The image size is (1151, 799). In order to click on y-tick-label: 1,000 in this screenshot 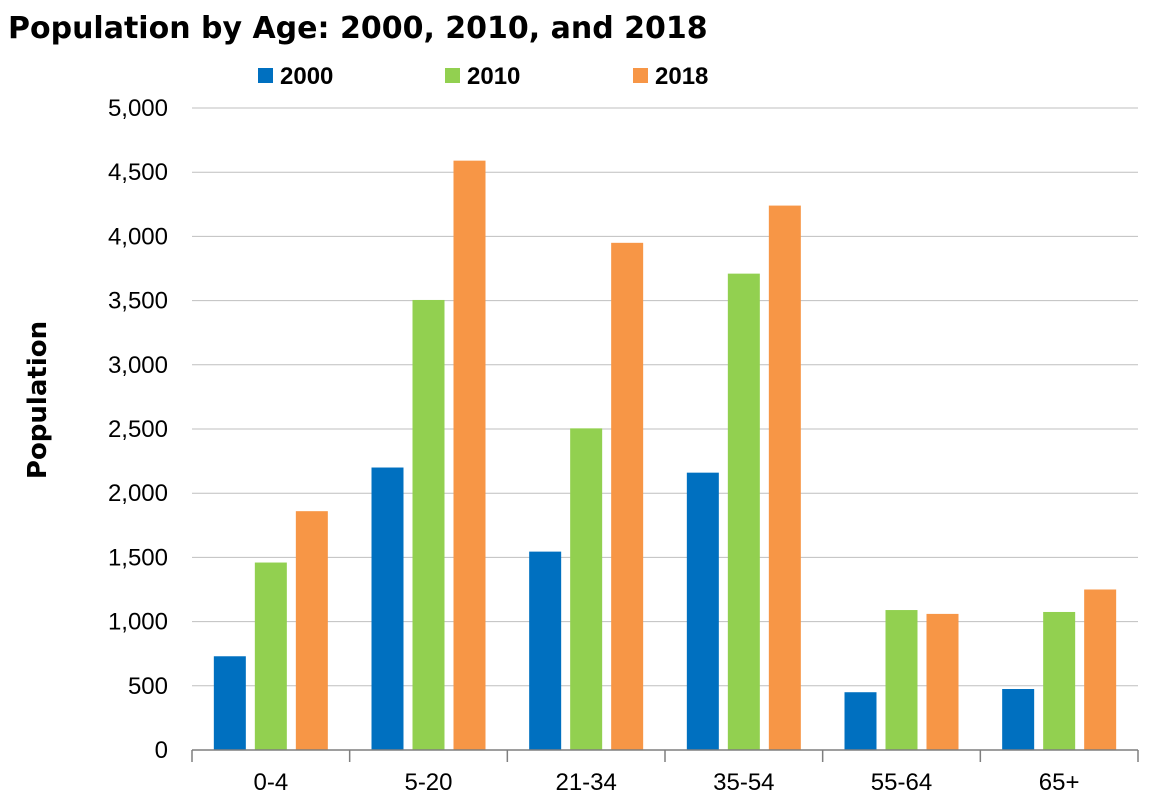, I will do `click(138, 622)`.